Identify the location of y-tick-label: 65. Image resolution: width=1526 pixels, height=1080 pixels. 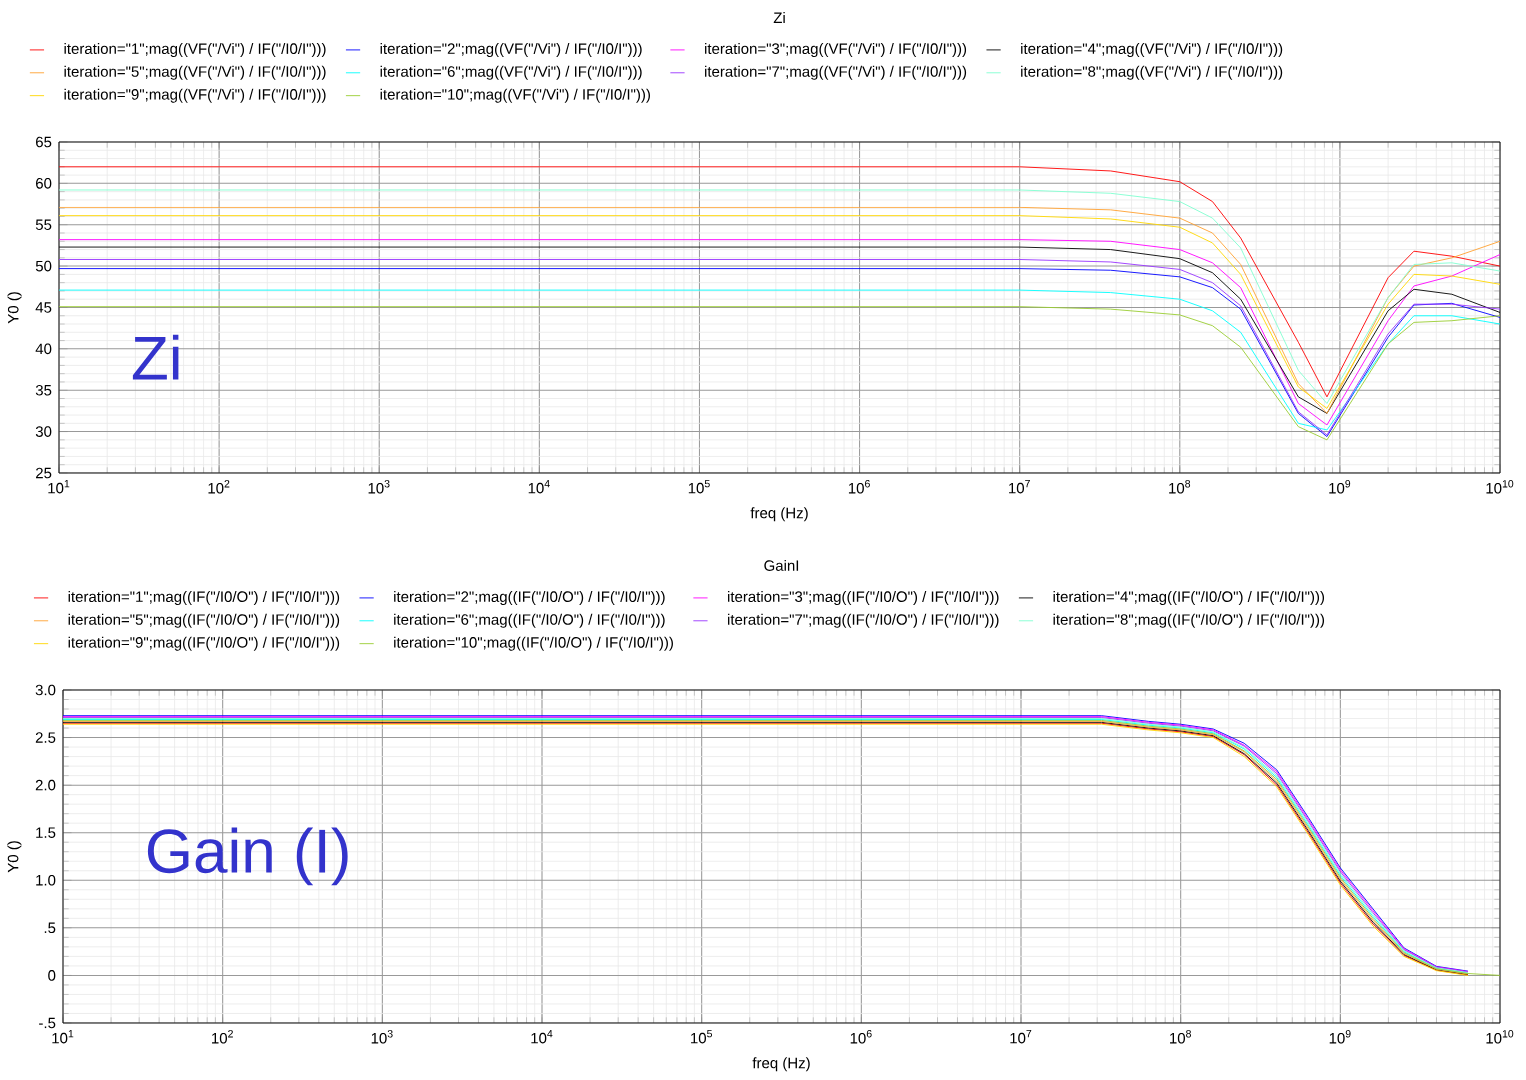
(44, 142).